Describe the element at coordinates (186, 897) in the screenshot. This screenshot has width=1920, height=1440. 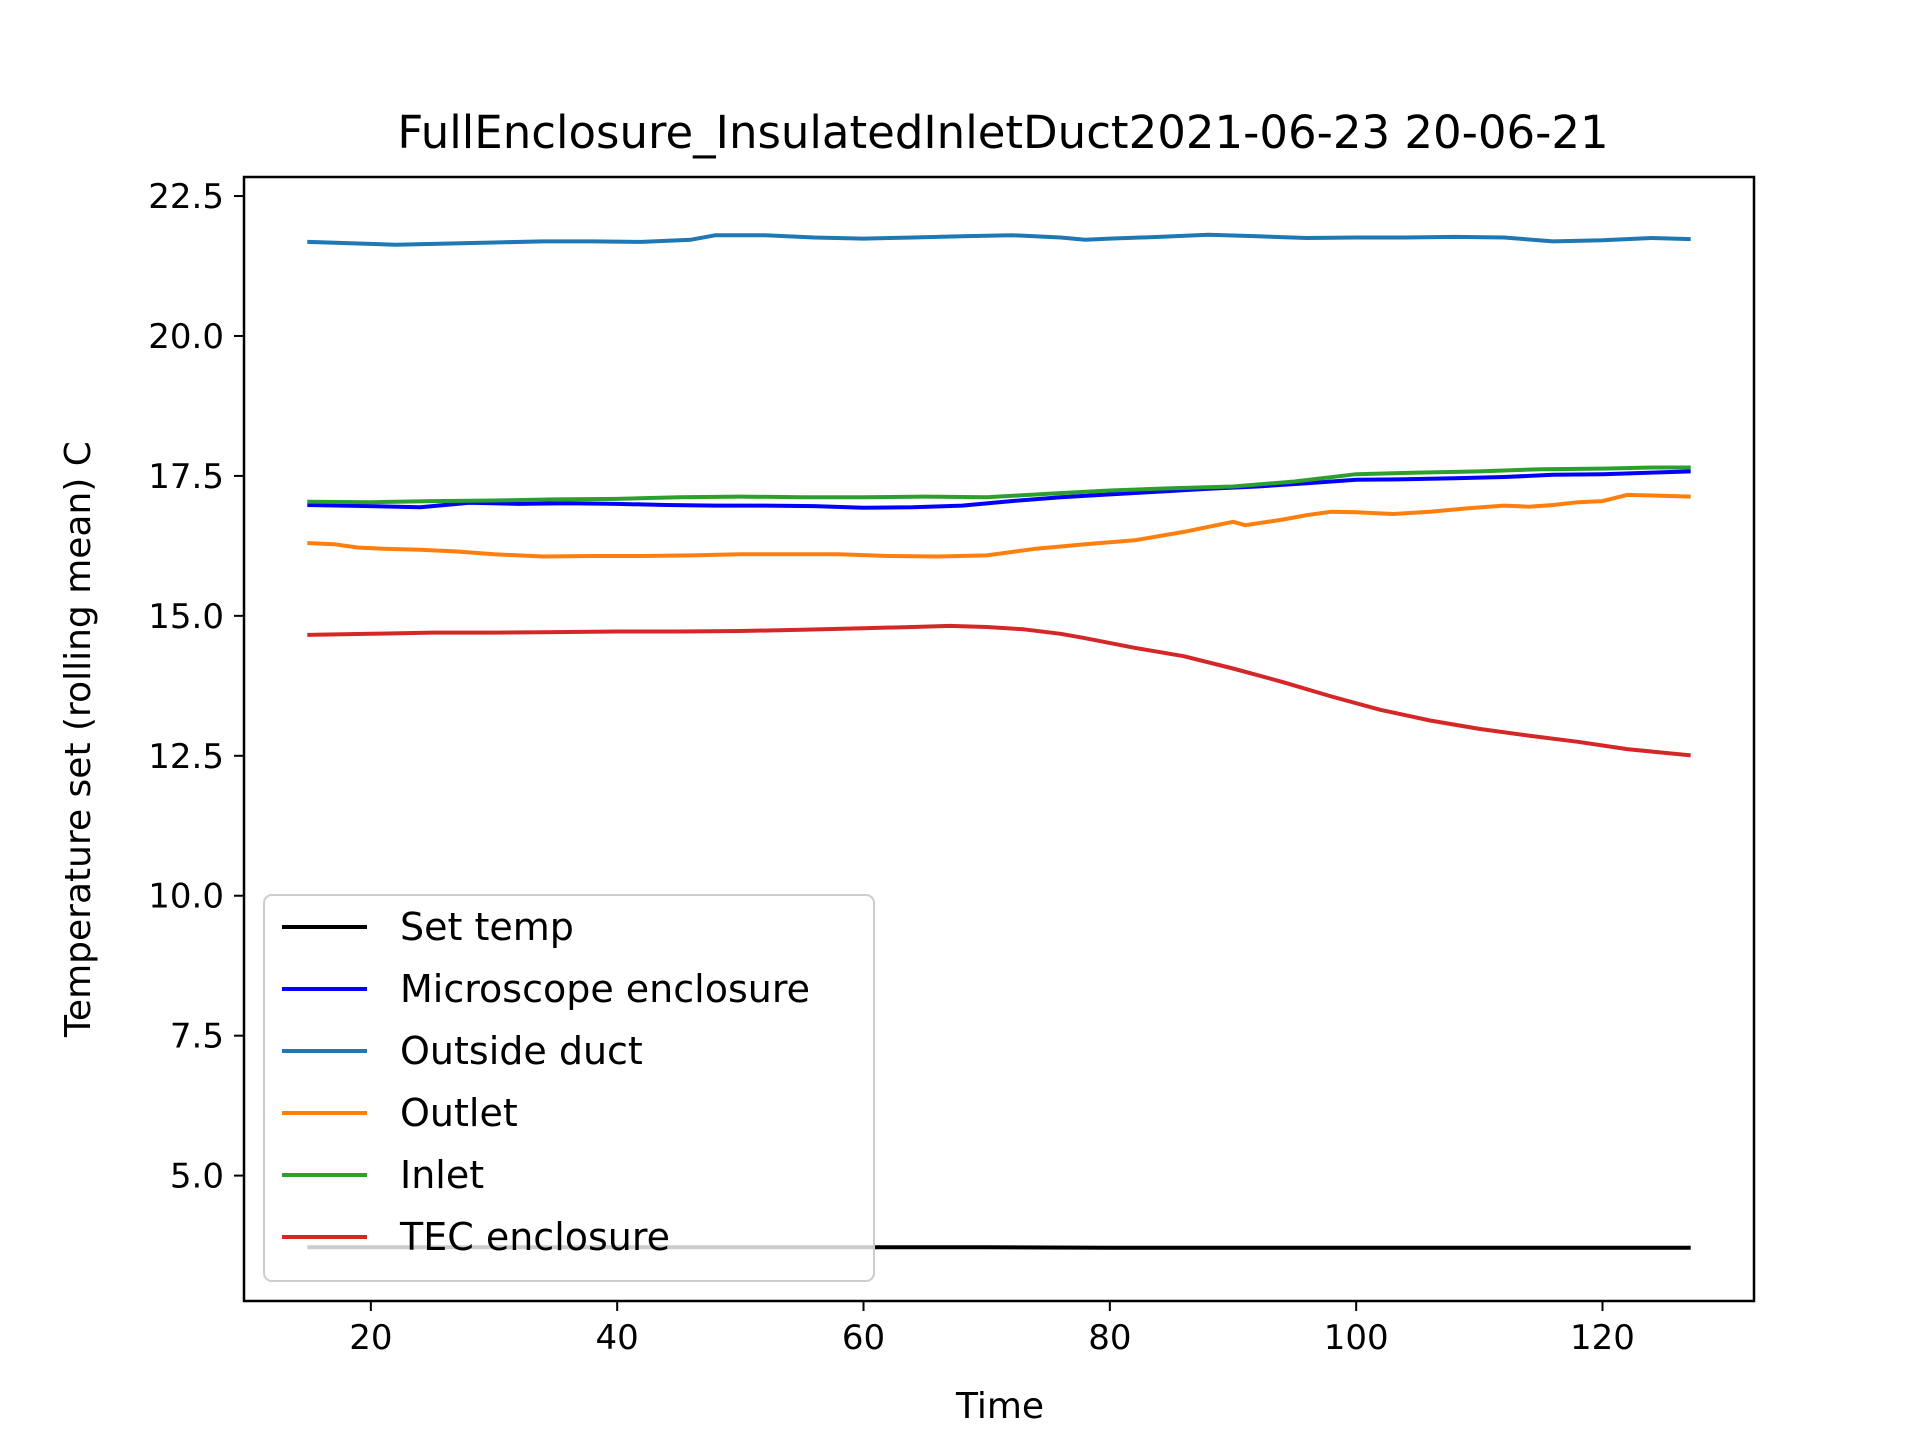
I see `y-tick-label: 10.0` at that location.